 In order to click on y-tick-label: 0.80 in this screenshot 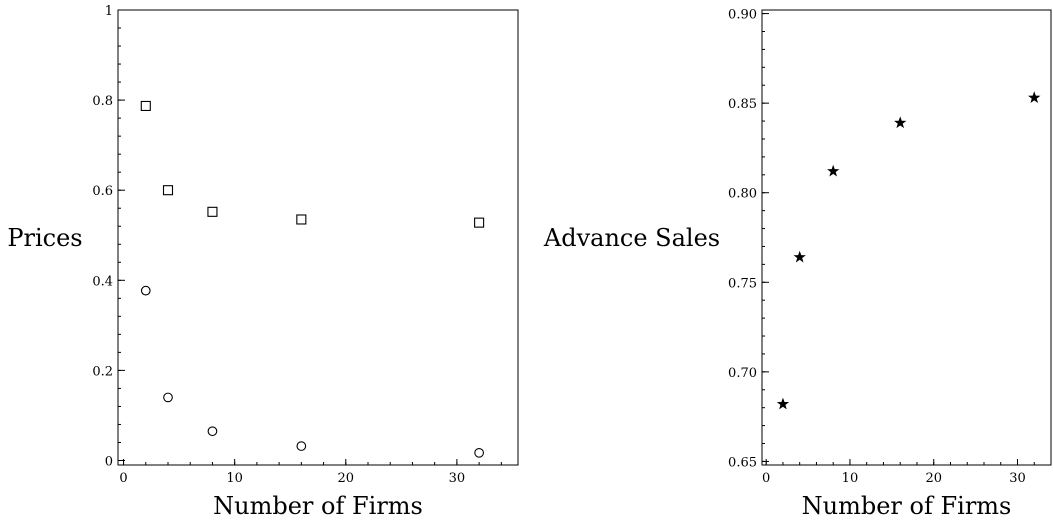, I will do `click(742, 194)`.